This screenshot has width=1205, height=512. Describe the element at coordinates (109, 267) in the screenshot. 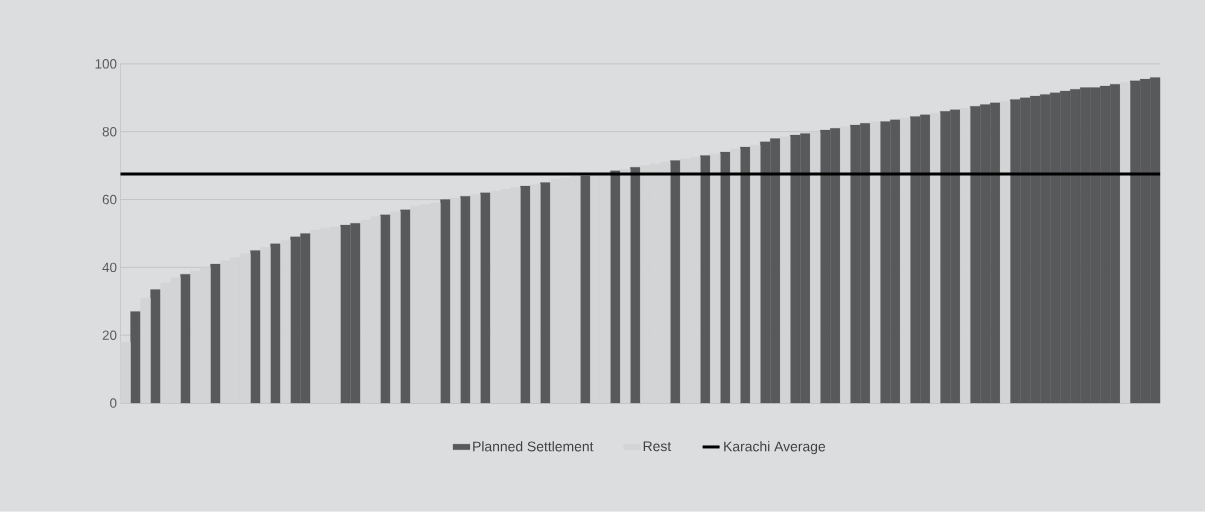

I see `y-tick-label: 40` at that location.